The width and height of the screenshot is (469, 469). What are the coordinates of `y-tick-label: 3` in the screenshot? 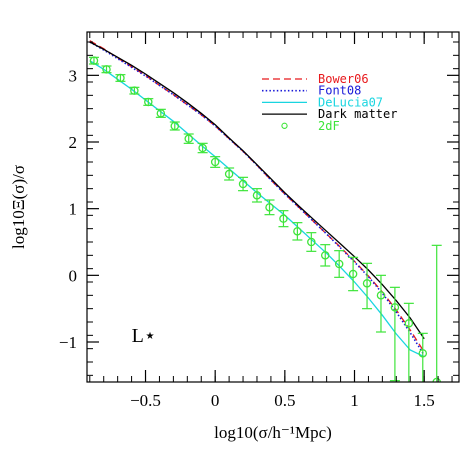 It's located at (73, 75).